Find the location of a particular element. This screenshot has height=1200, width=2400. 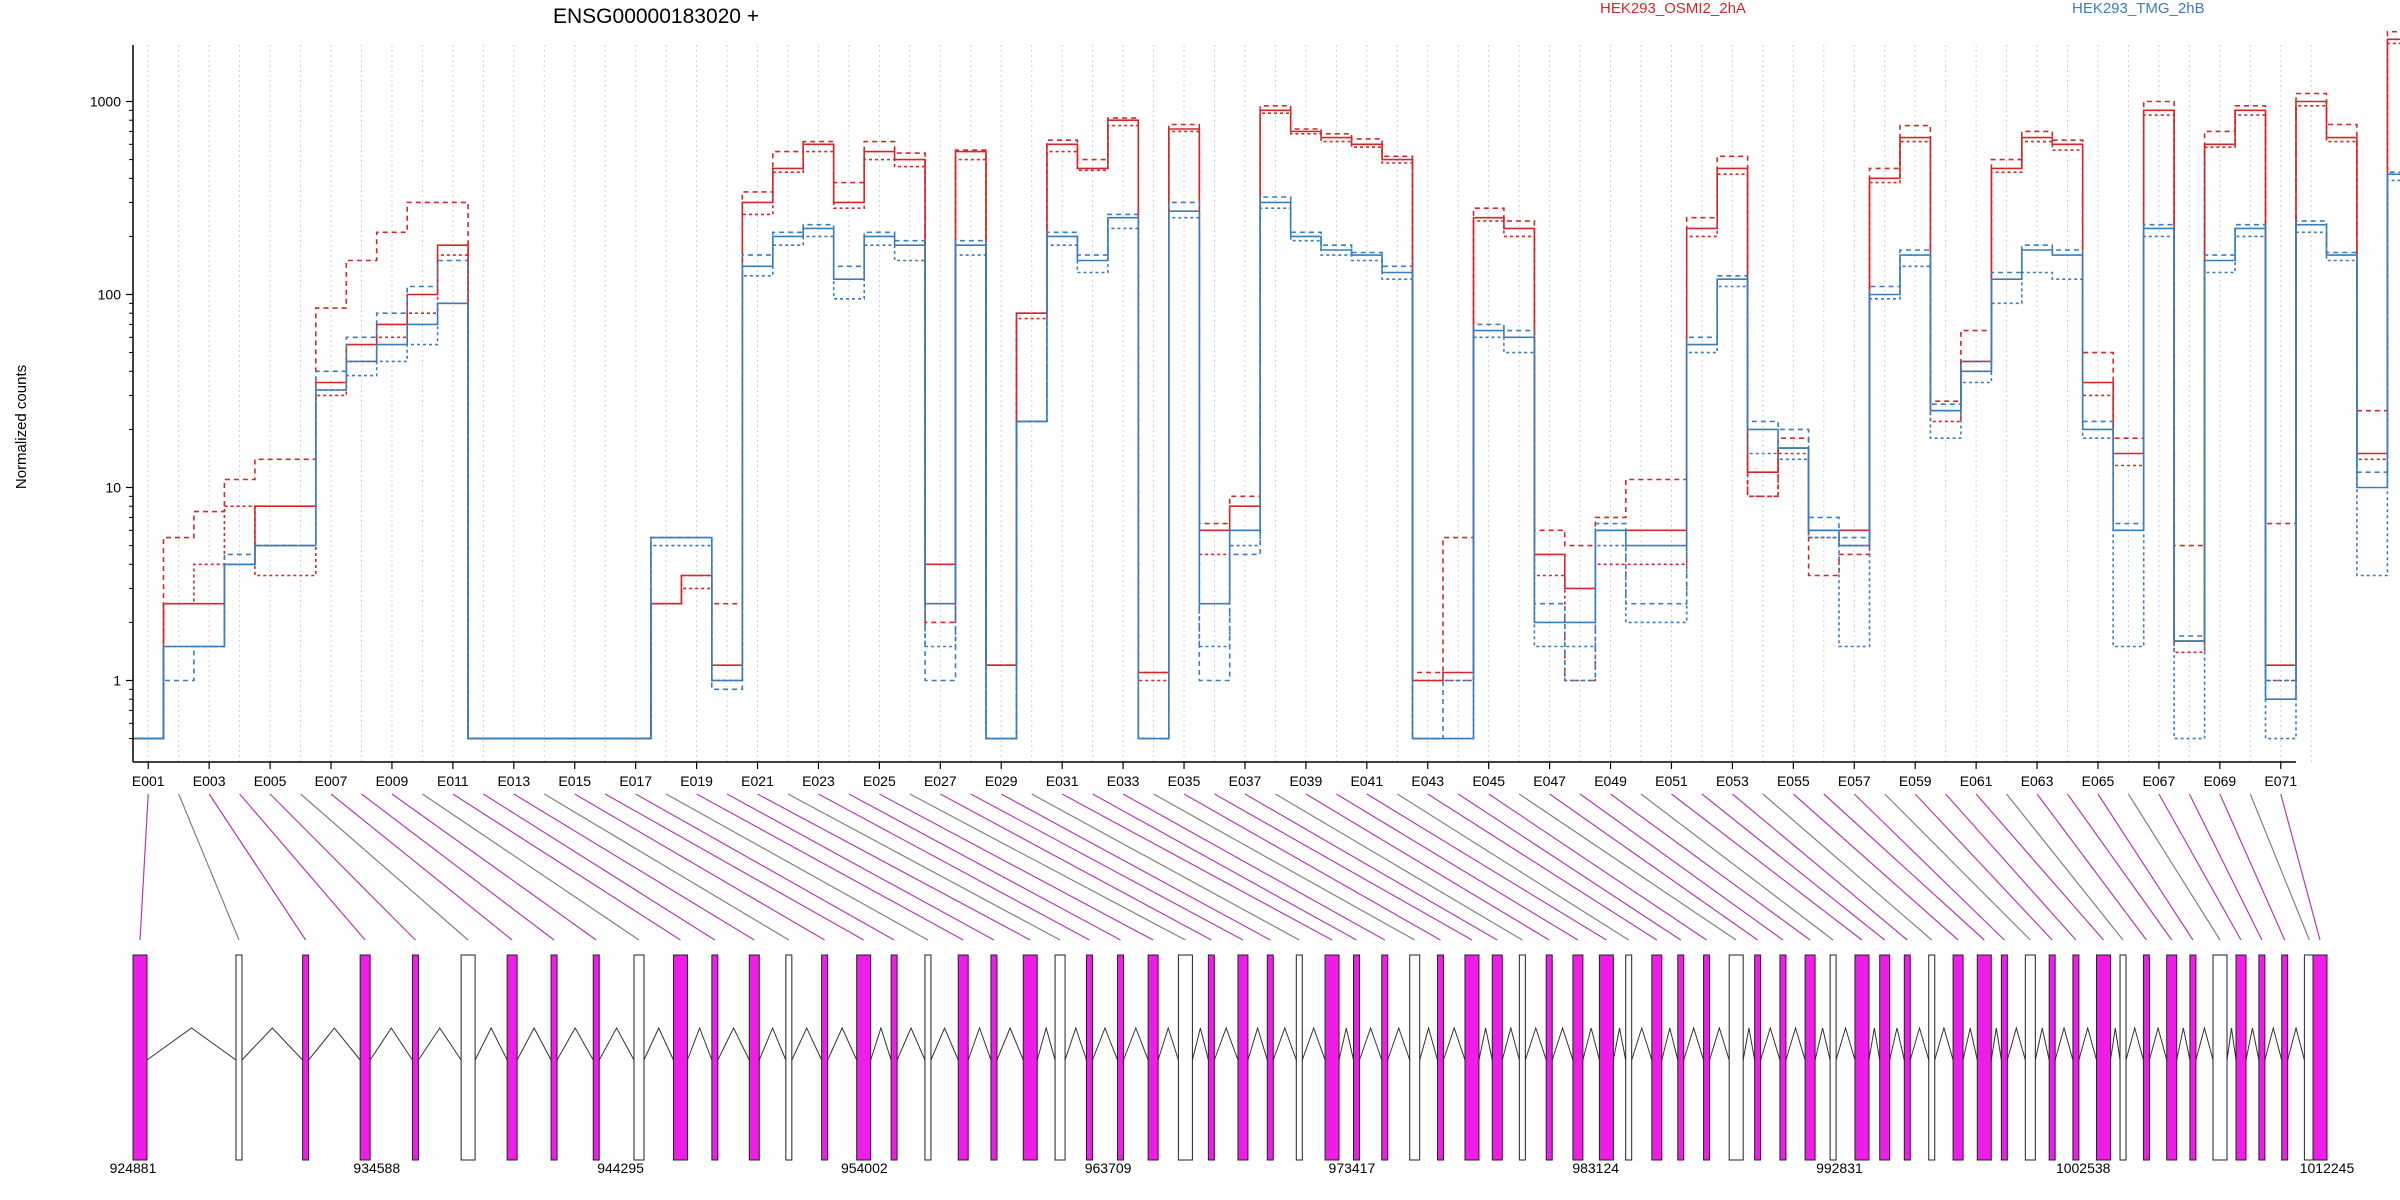

x-tick-label: E025 is located at coordinates (879, 781).